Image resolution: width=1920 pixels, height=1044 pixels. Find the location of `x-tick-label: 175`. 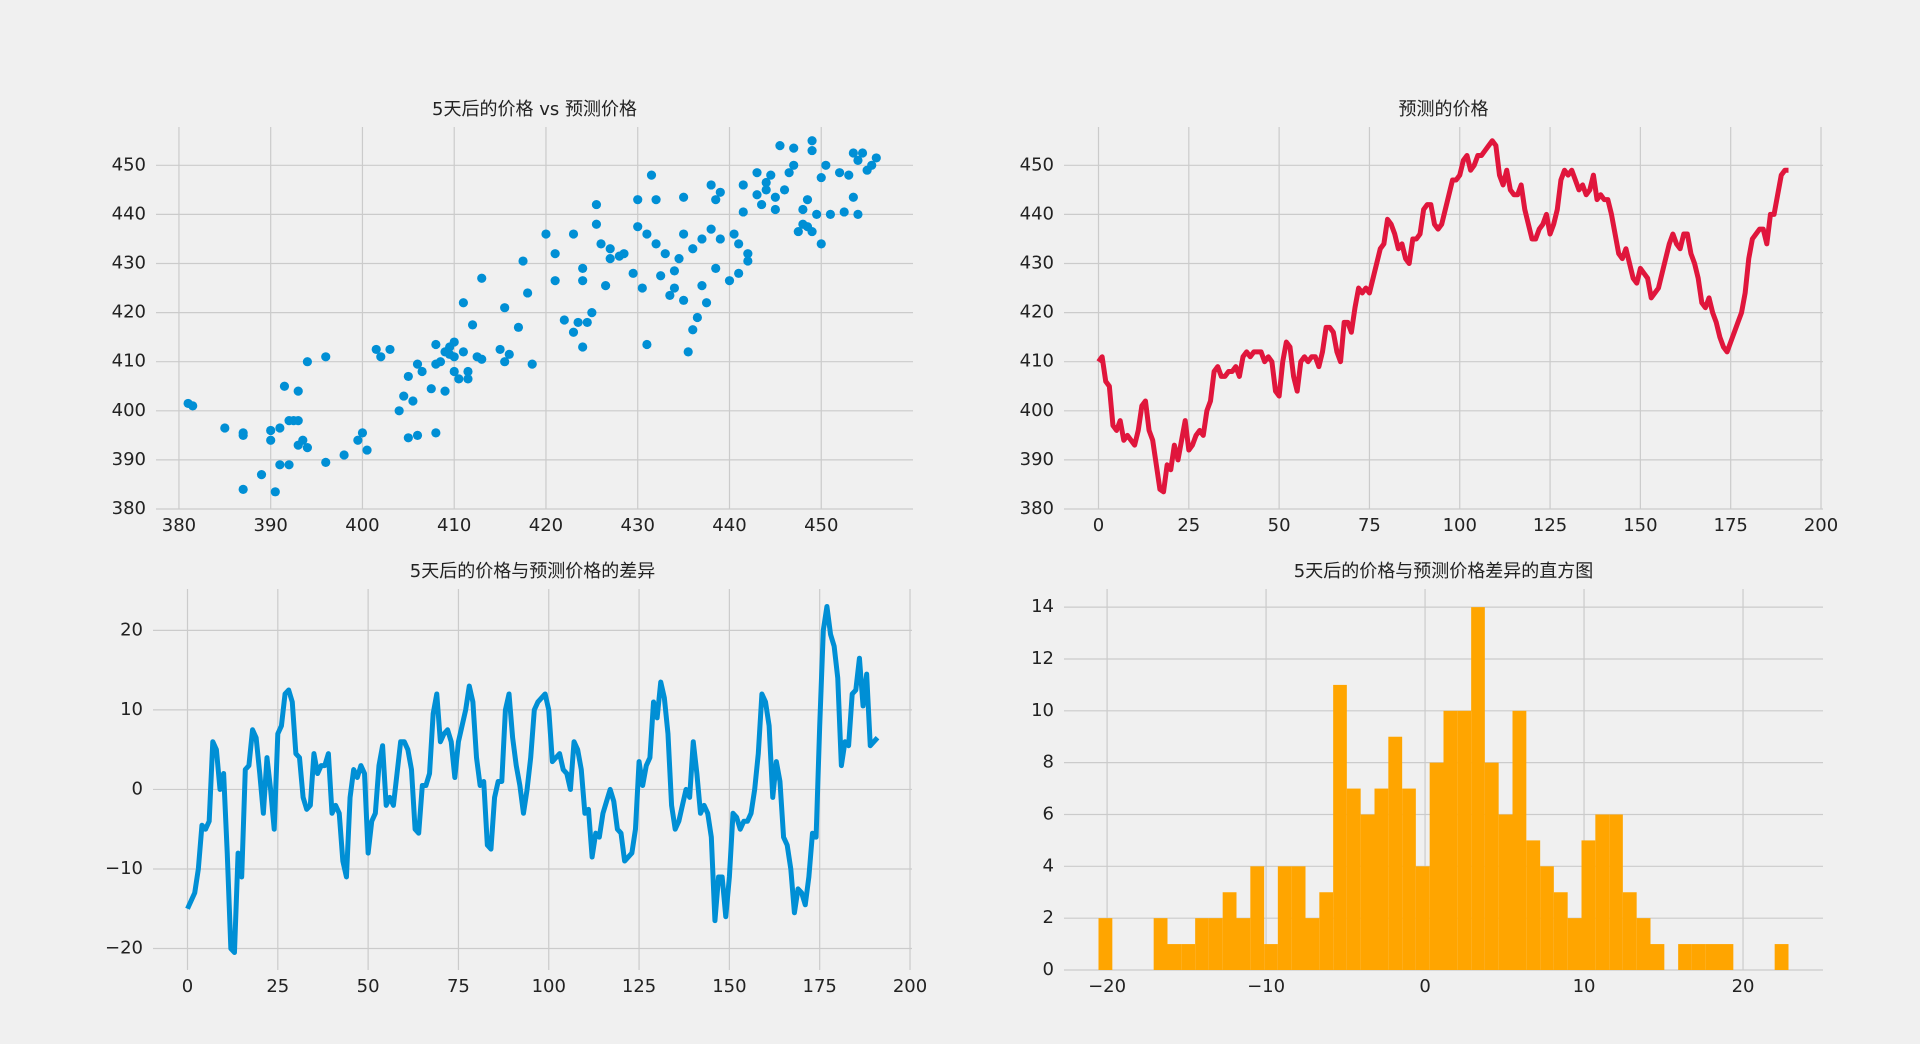

x-tick-label: 175 is located at coordinates (1731, 525).